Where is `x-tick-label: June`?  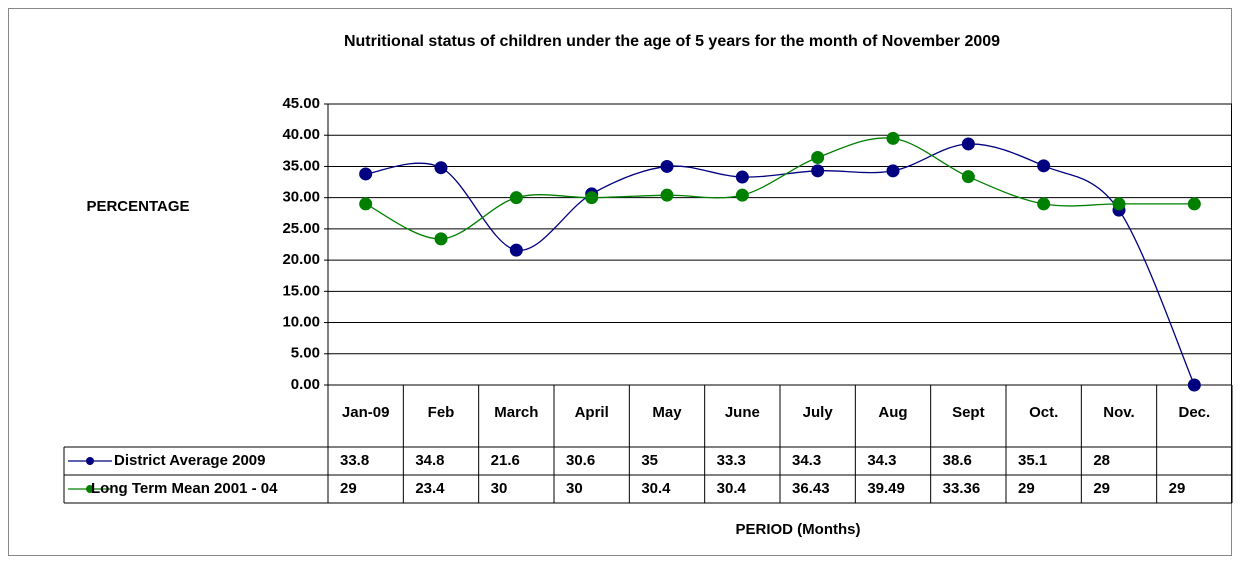
x-tick-label: June is located at coordinates (742, 412).